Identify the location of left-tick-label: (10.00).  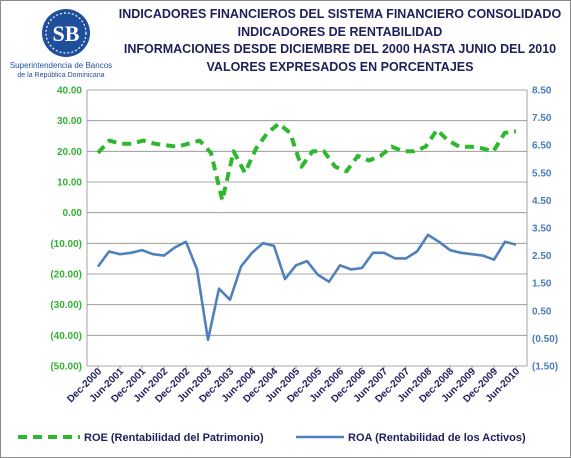
(66, 244).